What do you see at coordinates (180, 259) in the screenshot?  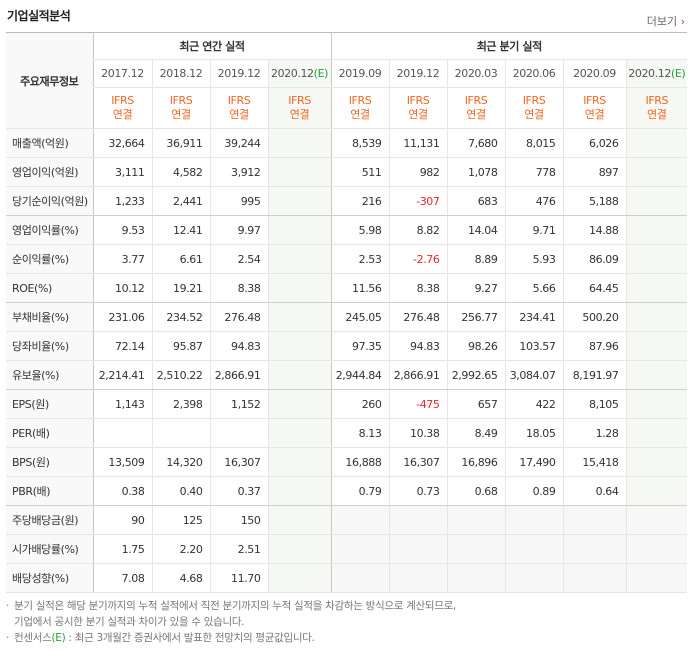 I see `value-cell: 6.61` at bounding box center [180, 259].